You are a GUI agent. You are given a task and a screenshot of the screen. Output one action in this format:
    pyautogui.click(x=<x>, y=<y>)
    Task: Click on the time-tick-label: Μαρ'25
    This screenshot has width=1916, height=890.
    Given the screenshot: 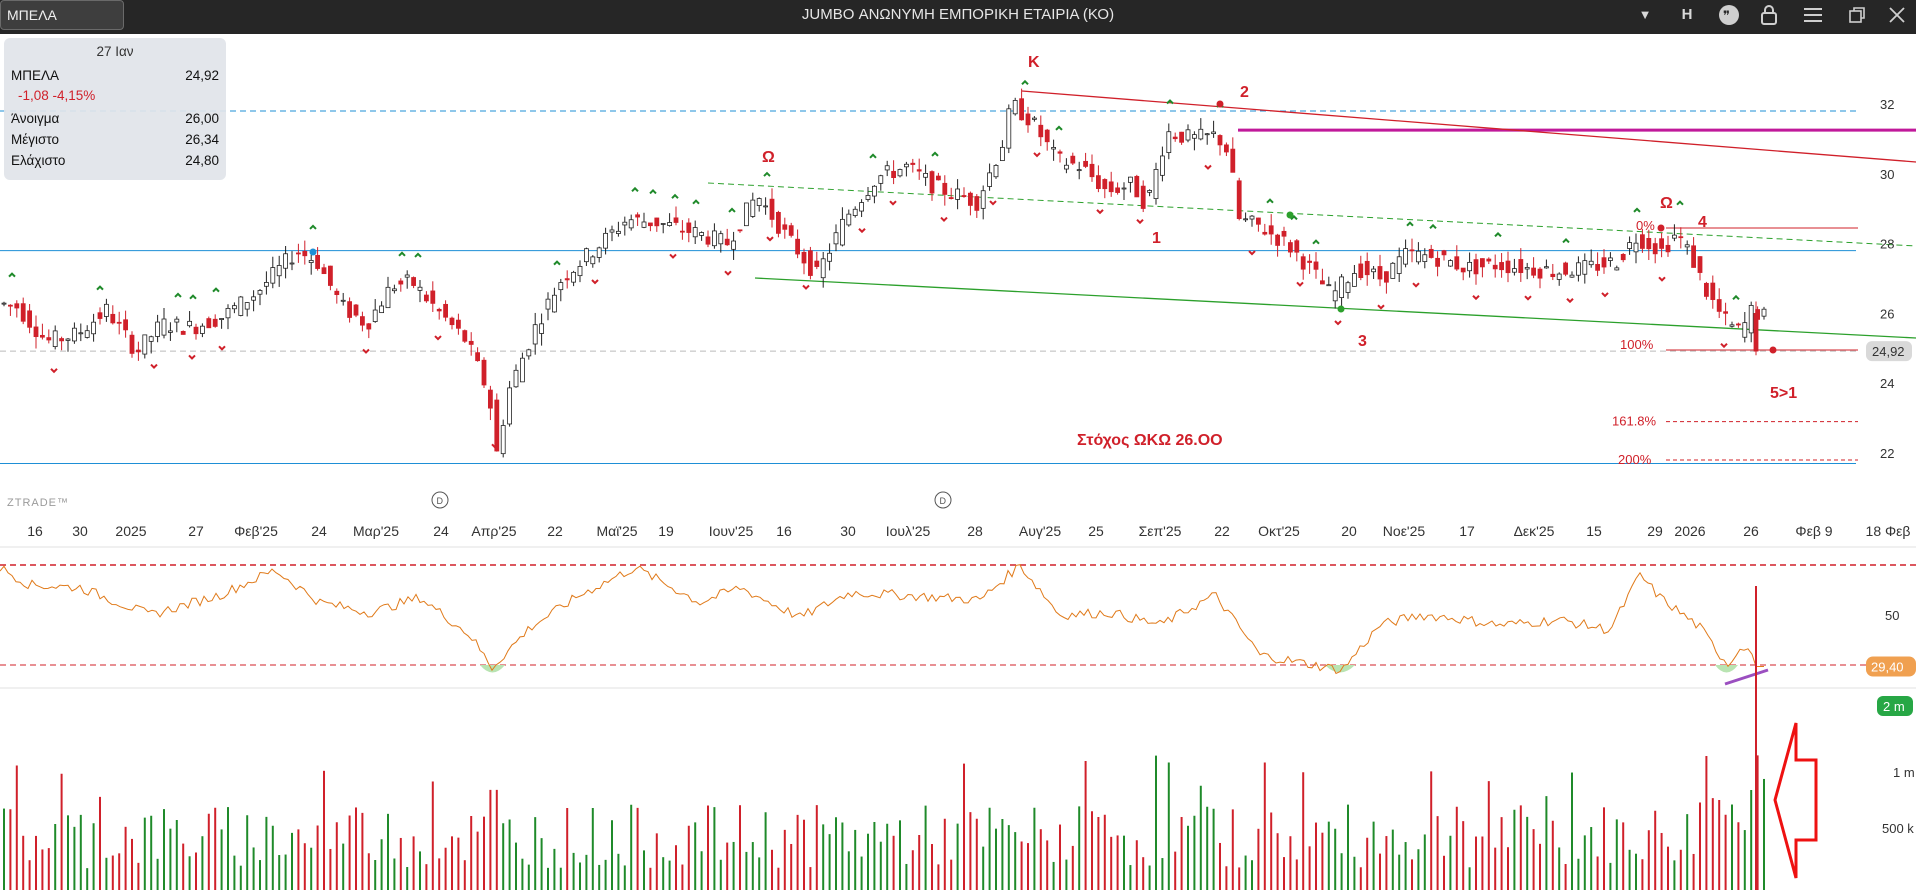 What is the action you would take?
    pyautogui.click(x=376, y=531)
    